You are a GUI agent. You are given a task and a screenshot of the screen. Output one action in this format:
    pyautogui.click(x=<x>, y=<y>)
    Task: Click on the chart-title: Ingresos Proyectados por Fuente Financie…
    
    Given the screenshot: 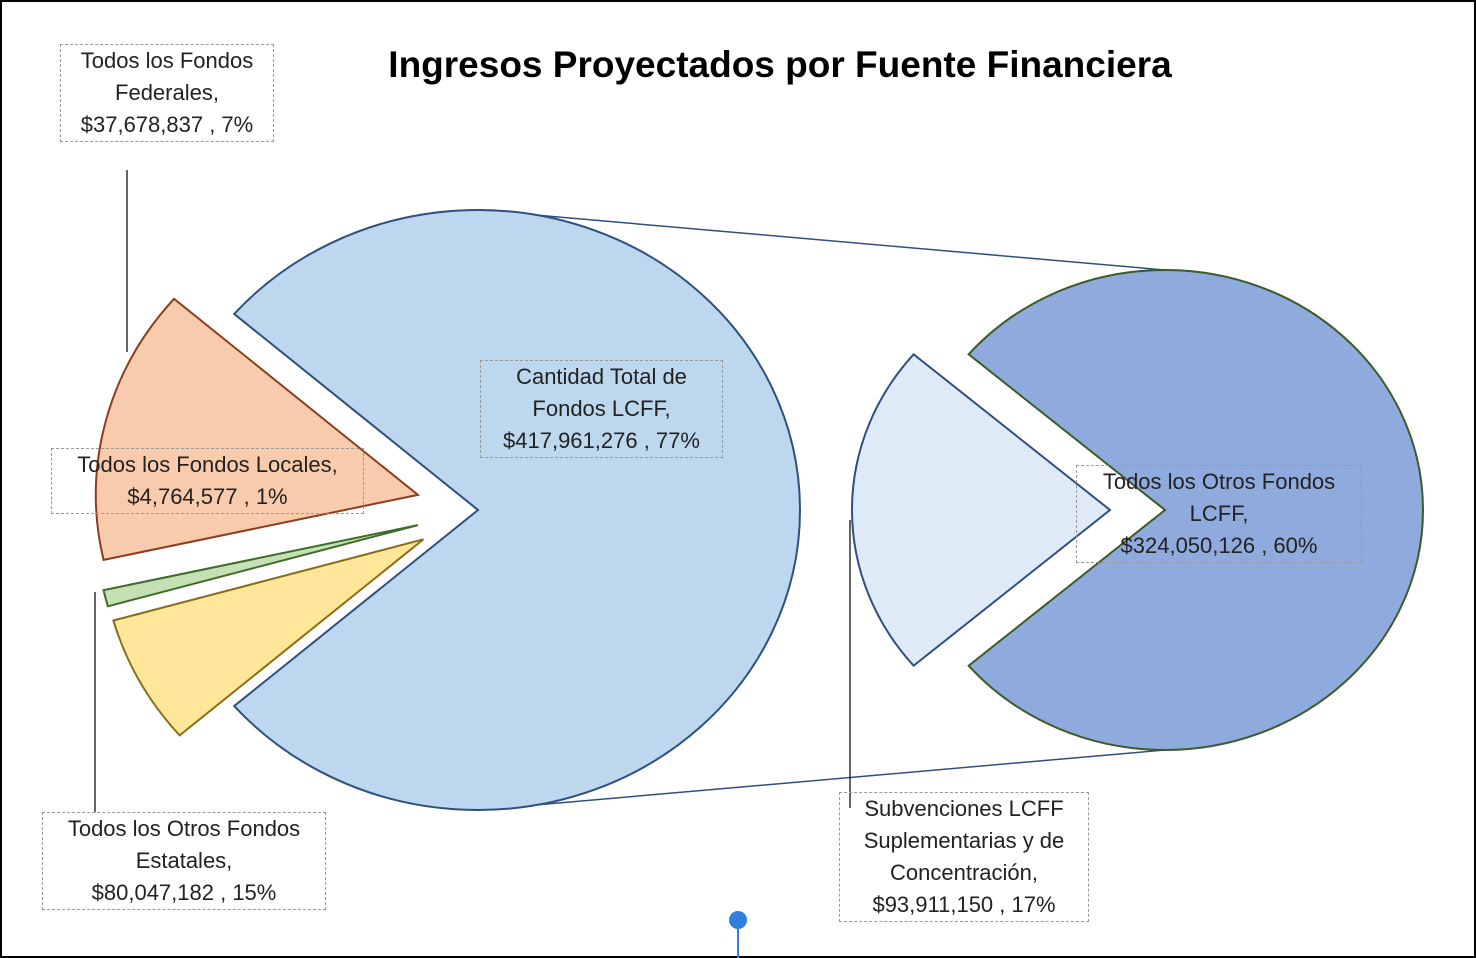 What is the action you would take?
    pyautogui.click(x=780, y=64)
    